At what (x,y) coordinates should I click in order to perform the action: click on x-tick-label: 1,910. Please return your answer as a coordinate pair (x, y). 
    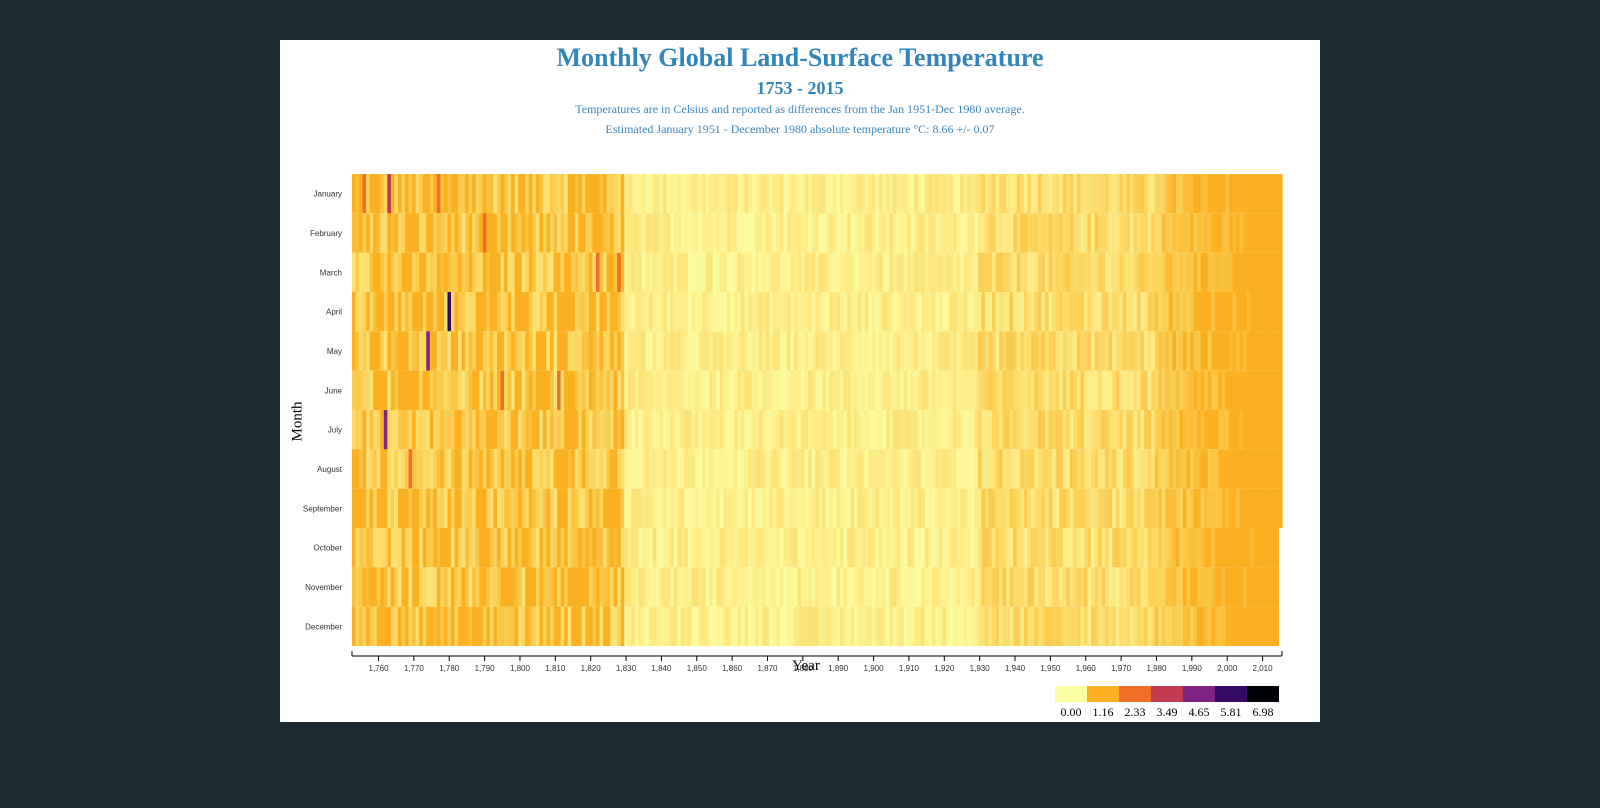
    Looking at the image, I should click on (909, 668).